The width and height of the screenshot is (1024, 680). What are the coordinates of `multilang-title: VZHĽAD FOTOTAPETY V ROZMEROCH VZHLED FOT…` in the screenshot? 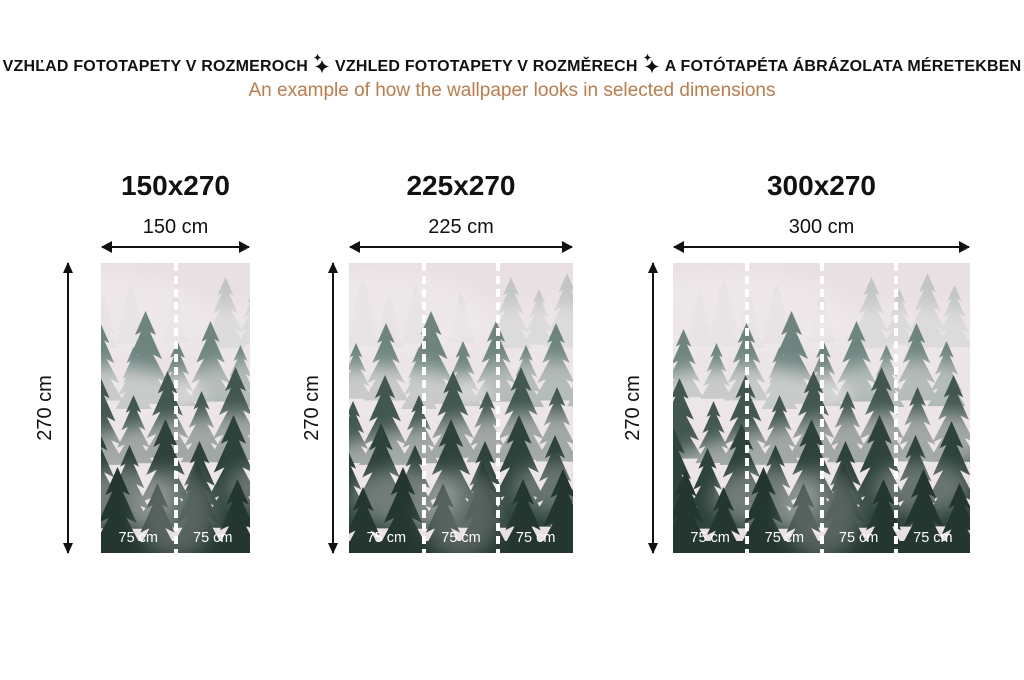 It's located at (512, 64).